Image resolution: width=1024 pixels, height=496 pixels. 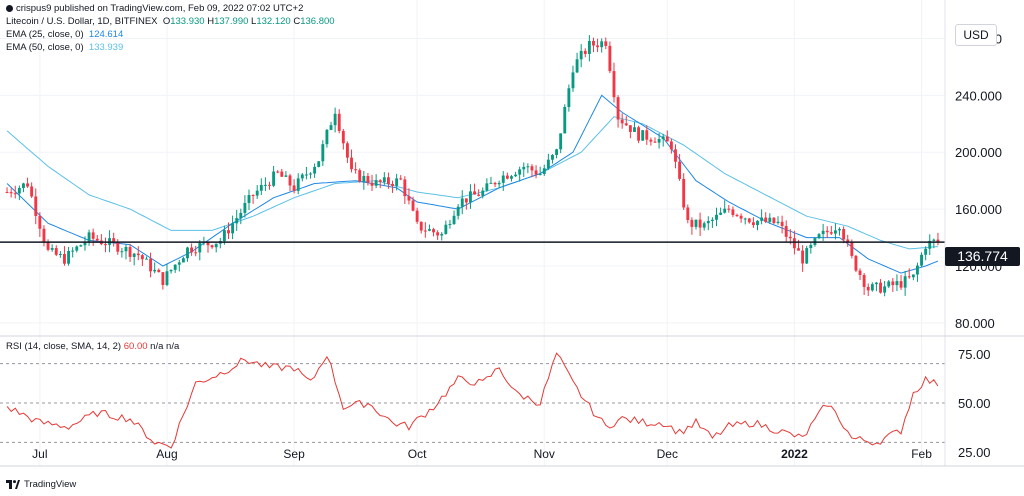 What do you see at coordinates (978, 95) in the screenshot?
I see `price-tick-label: 240.000` at bounding box center [978, 95].